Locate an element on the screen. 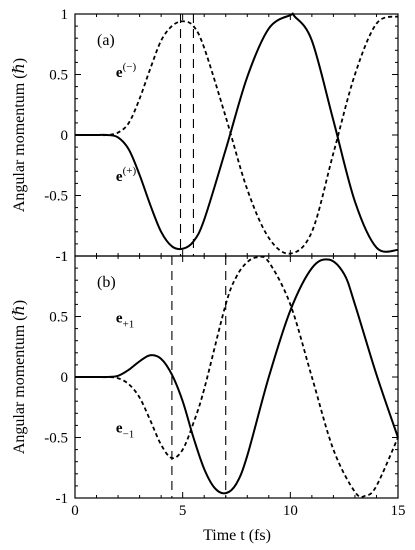  series-label: e+1 is located at coordinates (125, 321).